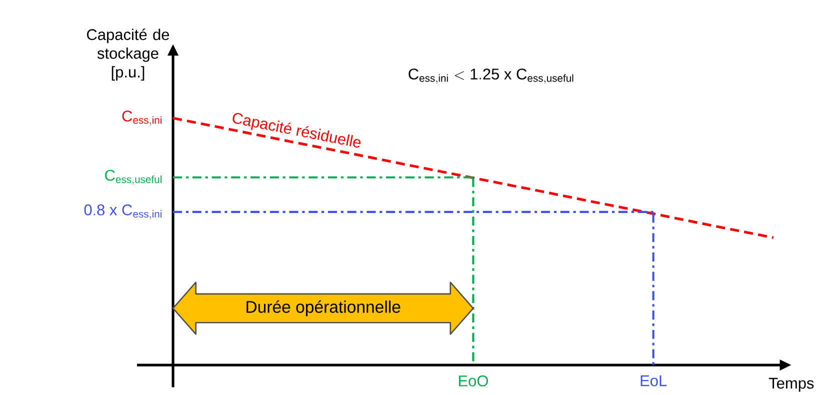 The image size is (816, 395). What do you see at coordinates (323, 308) in the screenshot?
I see `annotation: Durée opérationnelle` at bounding box center [323, 308].